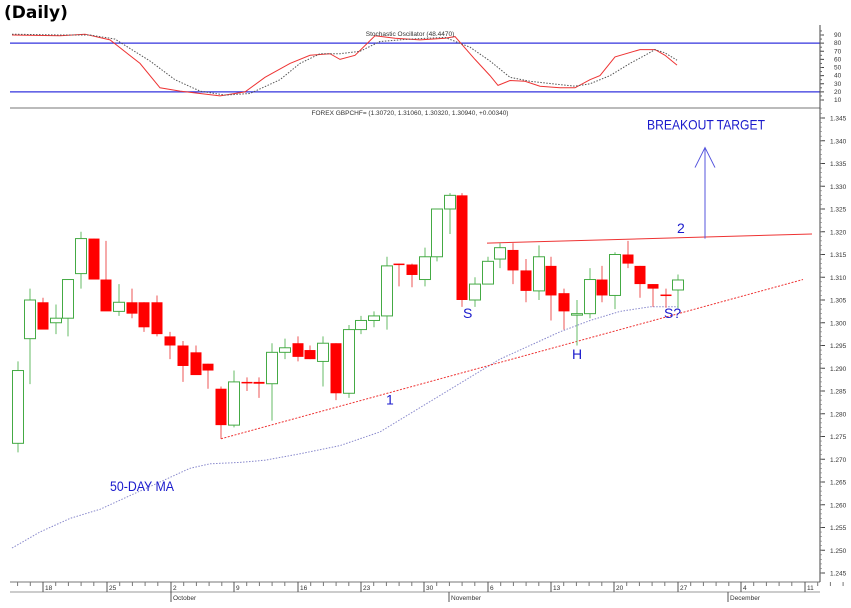 The image size is (851, 608). What do you see at coordinates (838, 346) in the screenshot?
I see `price-tick-label: 1.295` at bounding box center [838, 346].